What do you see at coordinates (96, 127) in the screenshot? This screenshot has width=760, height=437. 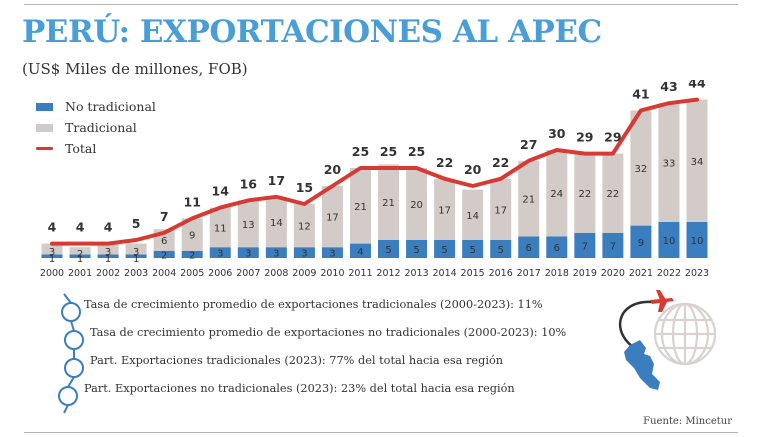 I see `legend-item-tradicional: Tradicional` at bounding box center [96, 127].